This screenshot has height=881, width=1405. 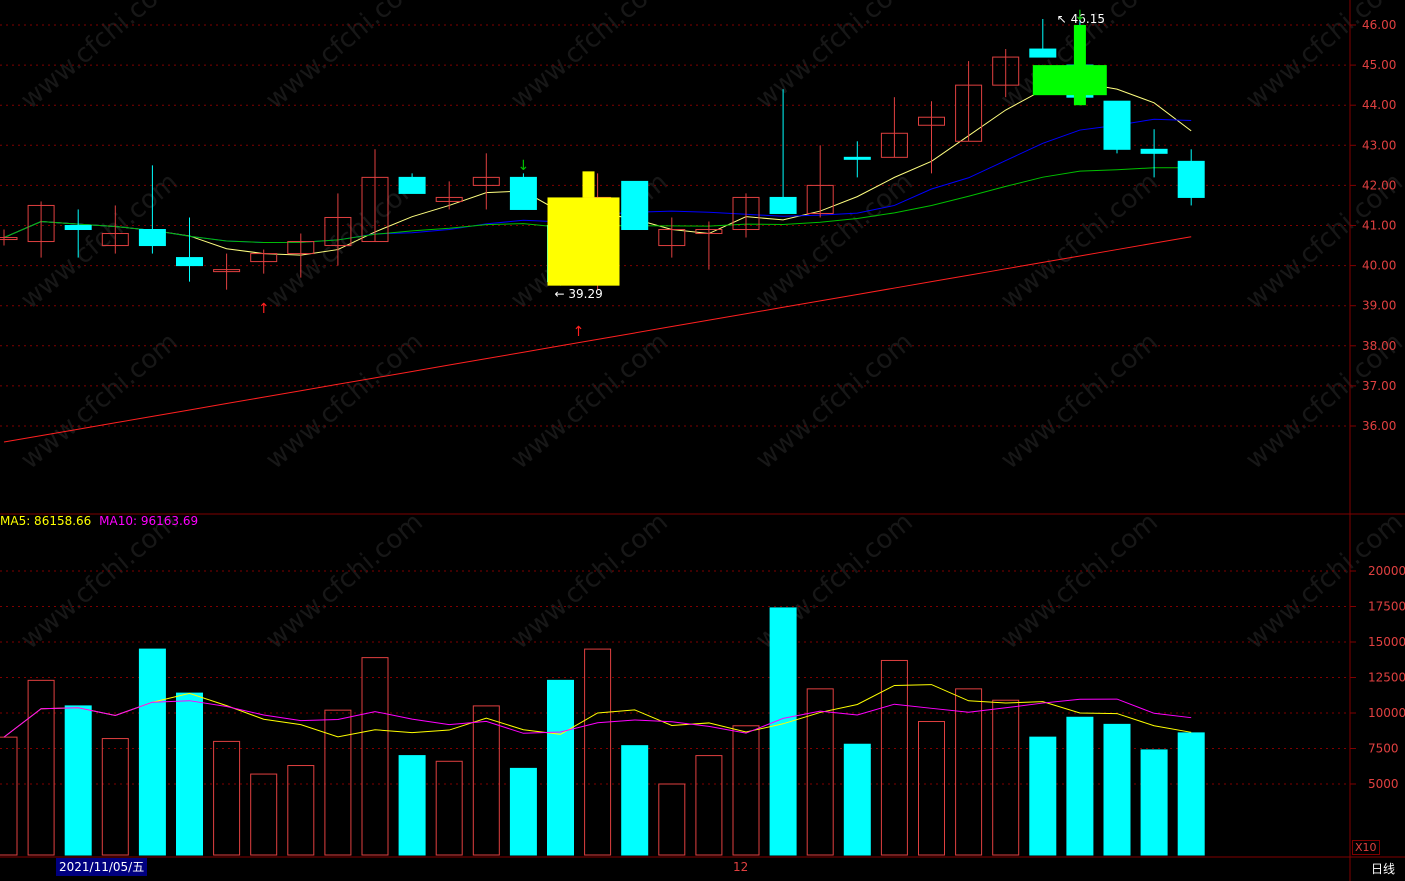 I want to click on volume-tick-label: 7500, so click(x=1383, y=749).